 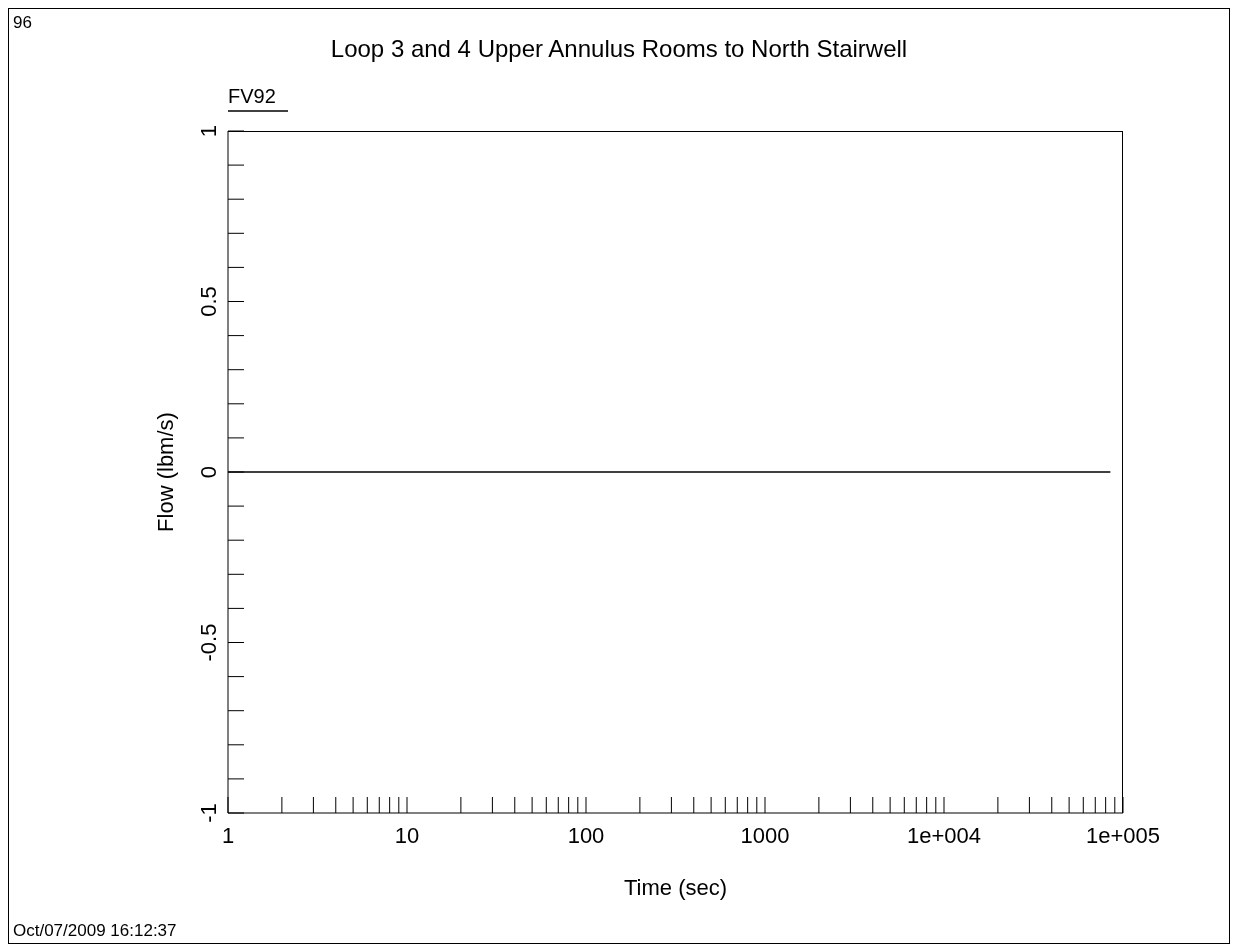 What do you see at coordinates (208, 642) in the screenshot?
I see `y-tick-label: -0.5` at bounding box center [208, 642].